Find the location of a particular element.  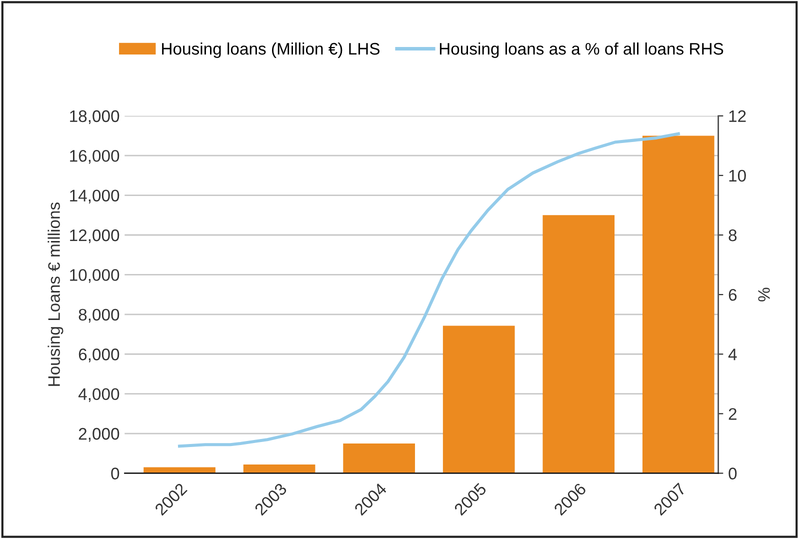

y-tick-label: 10,000 is located at coordinates (95, 276).